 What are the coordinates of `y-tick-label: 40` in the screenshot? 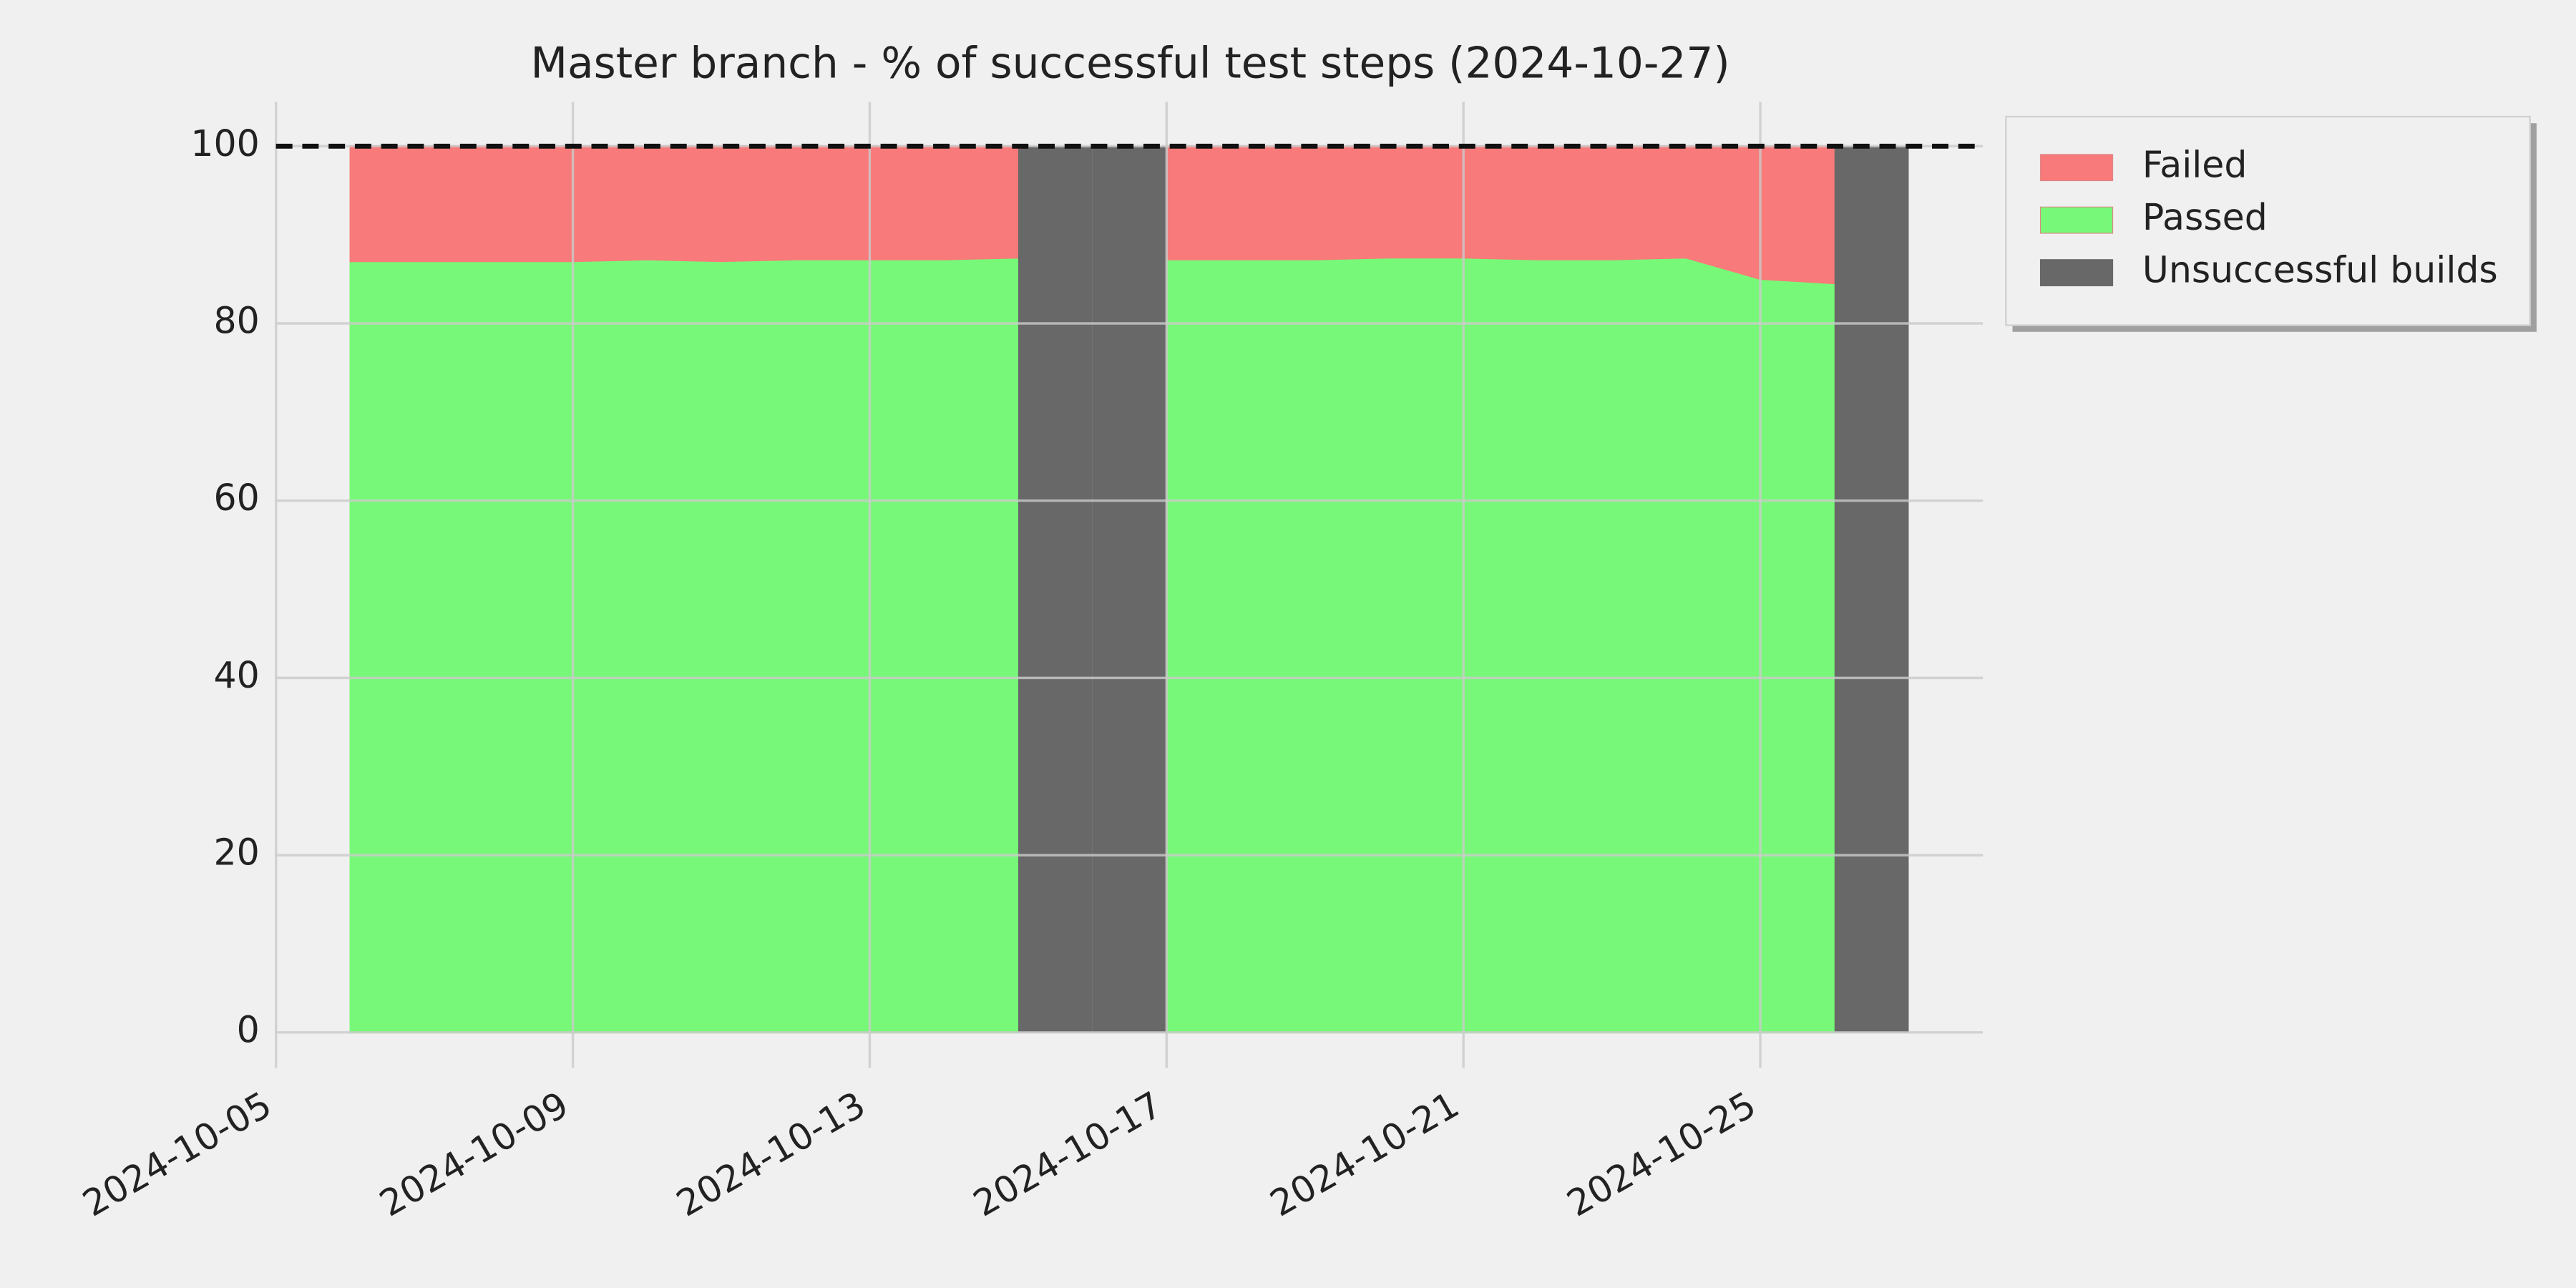 It's located at (236, 675).